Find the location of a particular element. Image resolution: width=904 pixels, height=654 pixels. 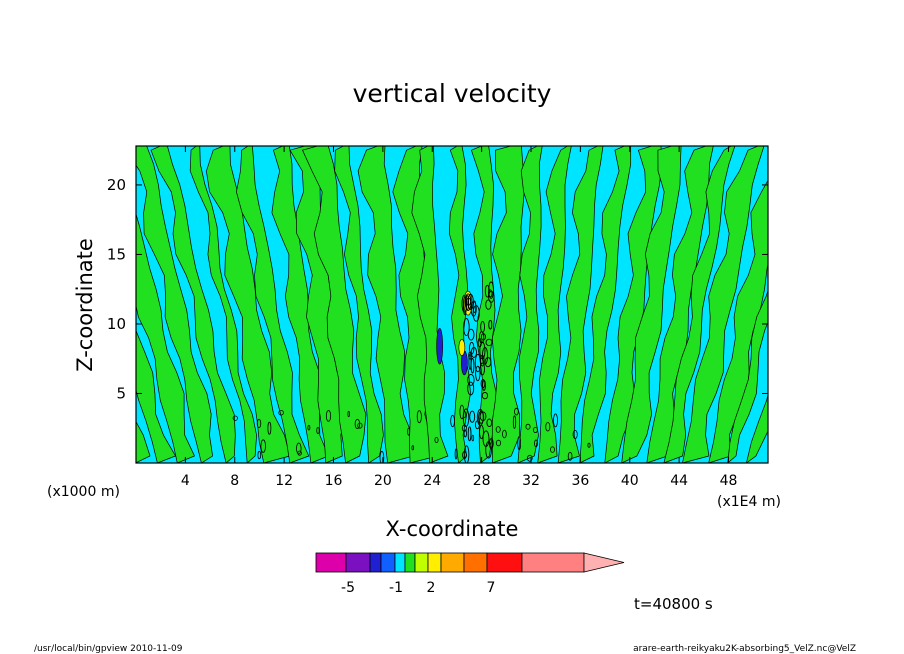

x-tick-label: 36 is located at coordinates (580, 481).